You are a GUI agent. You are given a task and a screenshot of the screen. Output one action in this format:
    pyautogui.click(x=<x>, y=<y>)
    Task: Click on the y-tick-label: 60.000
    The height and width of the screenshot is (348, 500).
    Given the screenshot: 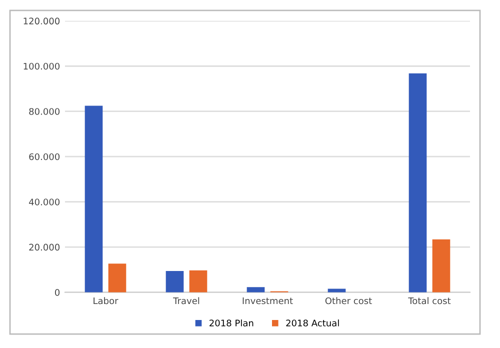 What is the action you would take?
    pyautogui.click(x=44, y=156)
    